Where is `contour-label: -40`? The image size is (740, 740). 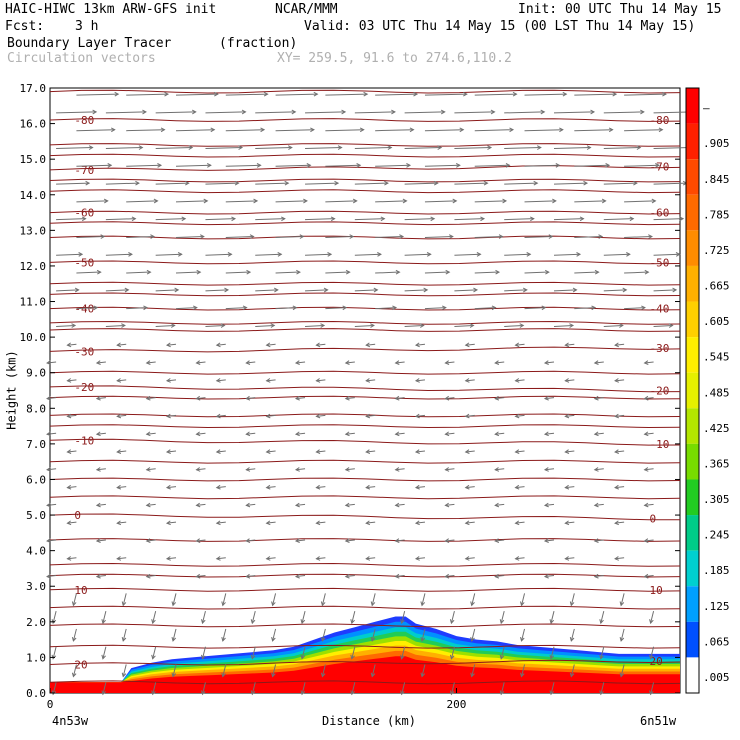
contour-label: -40 is located at coordinates (660, 309).